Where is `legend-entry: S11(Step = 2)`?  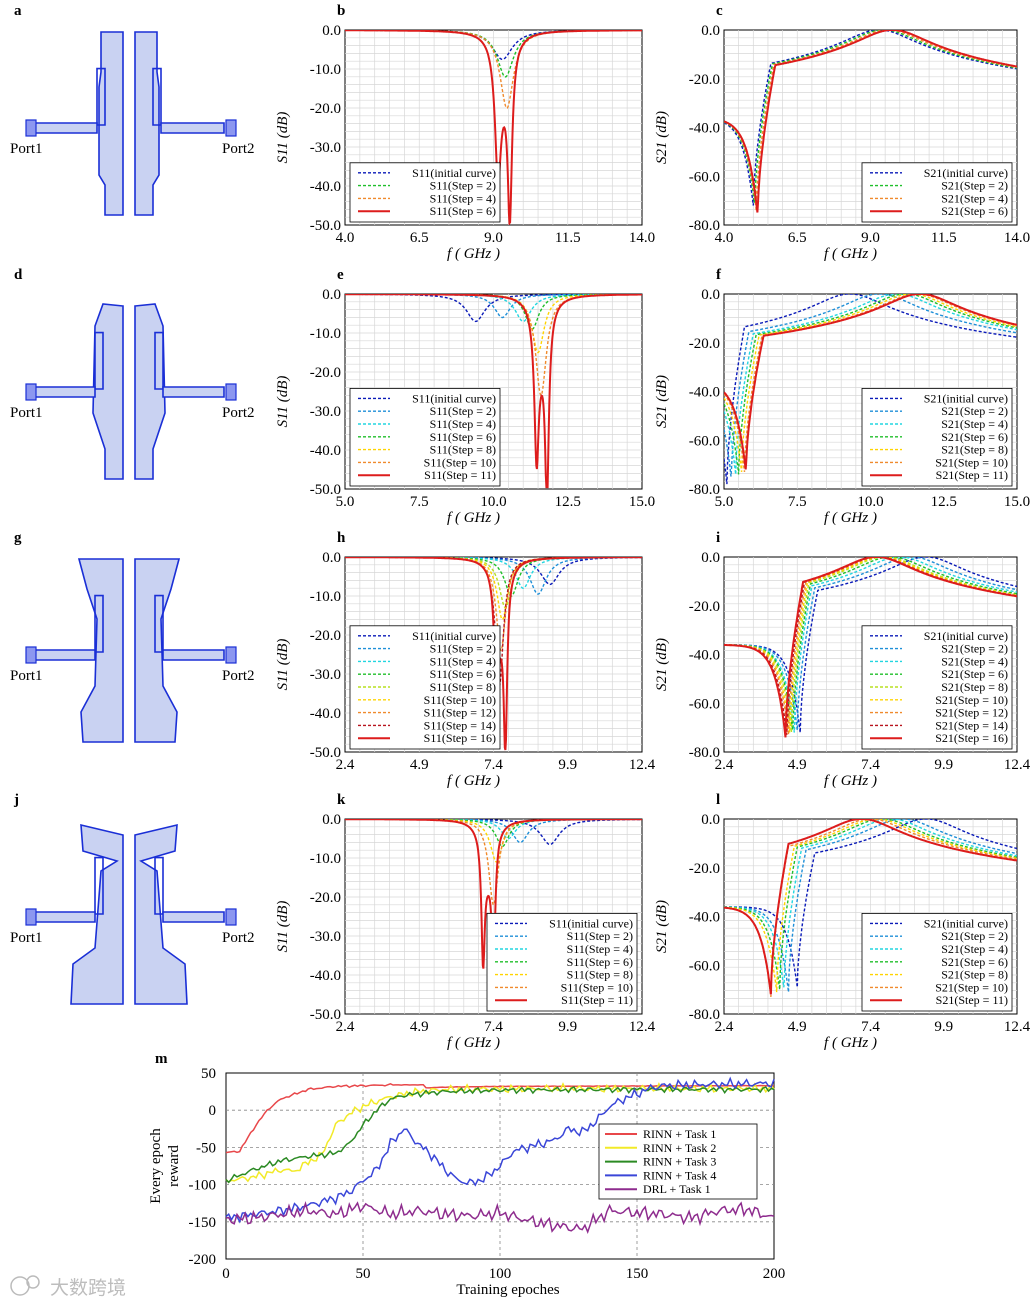 legend-entry: S11(Step = 2) is located at coordinates (463, 186).